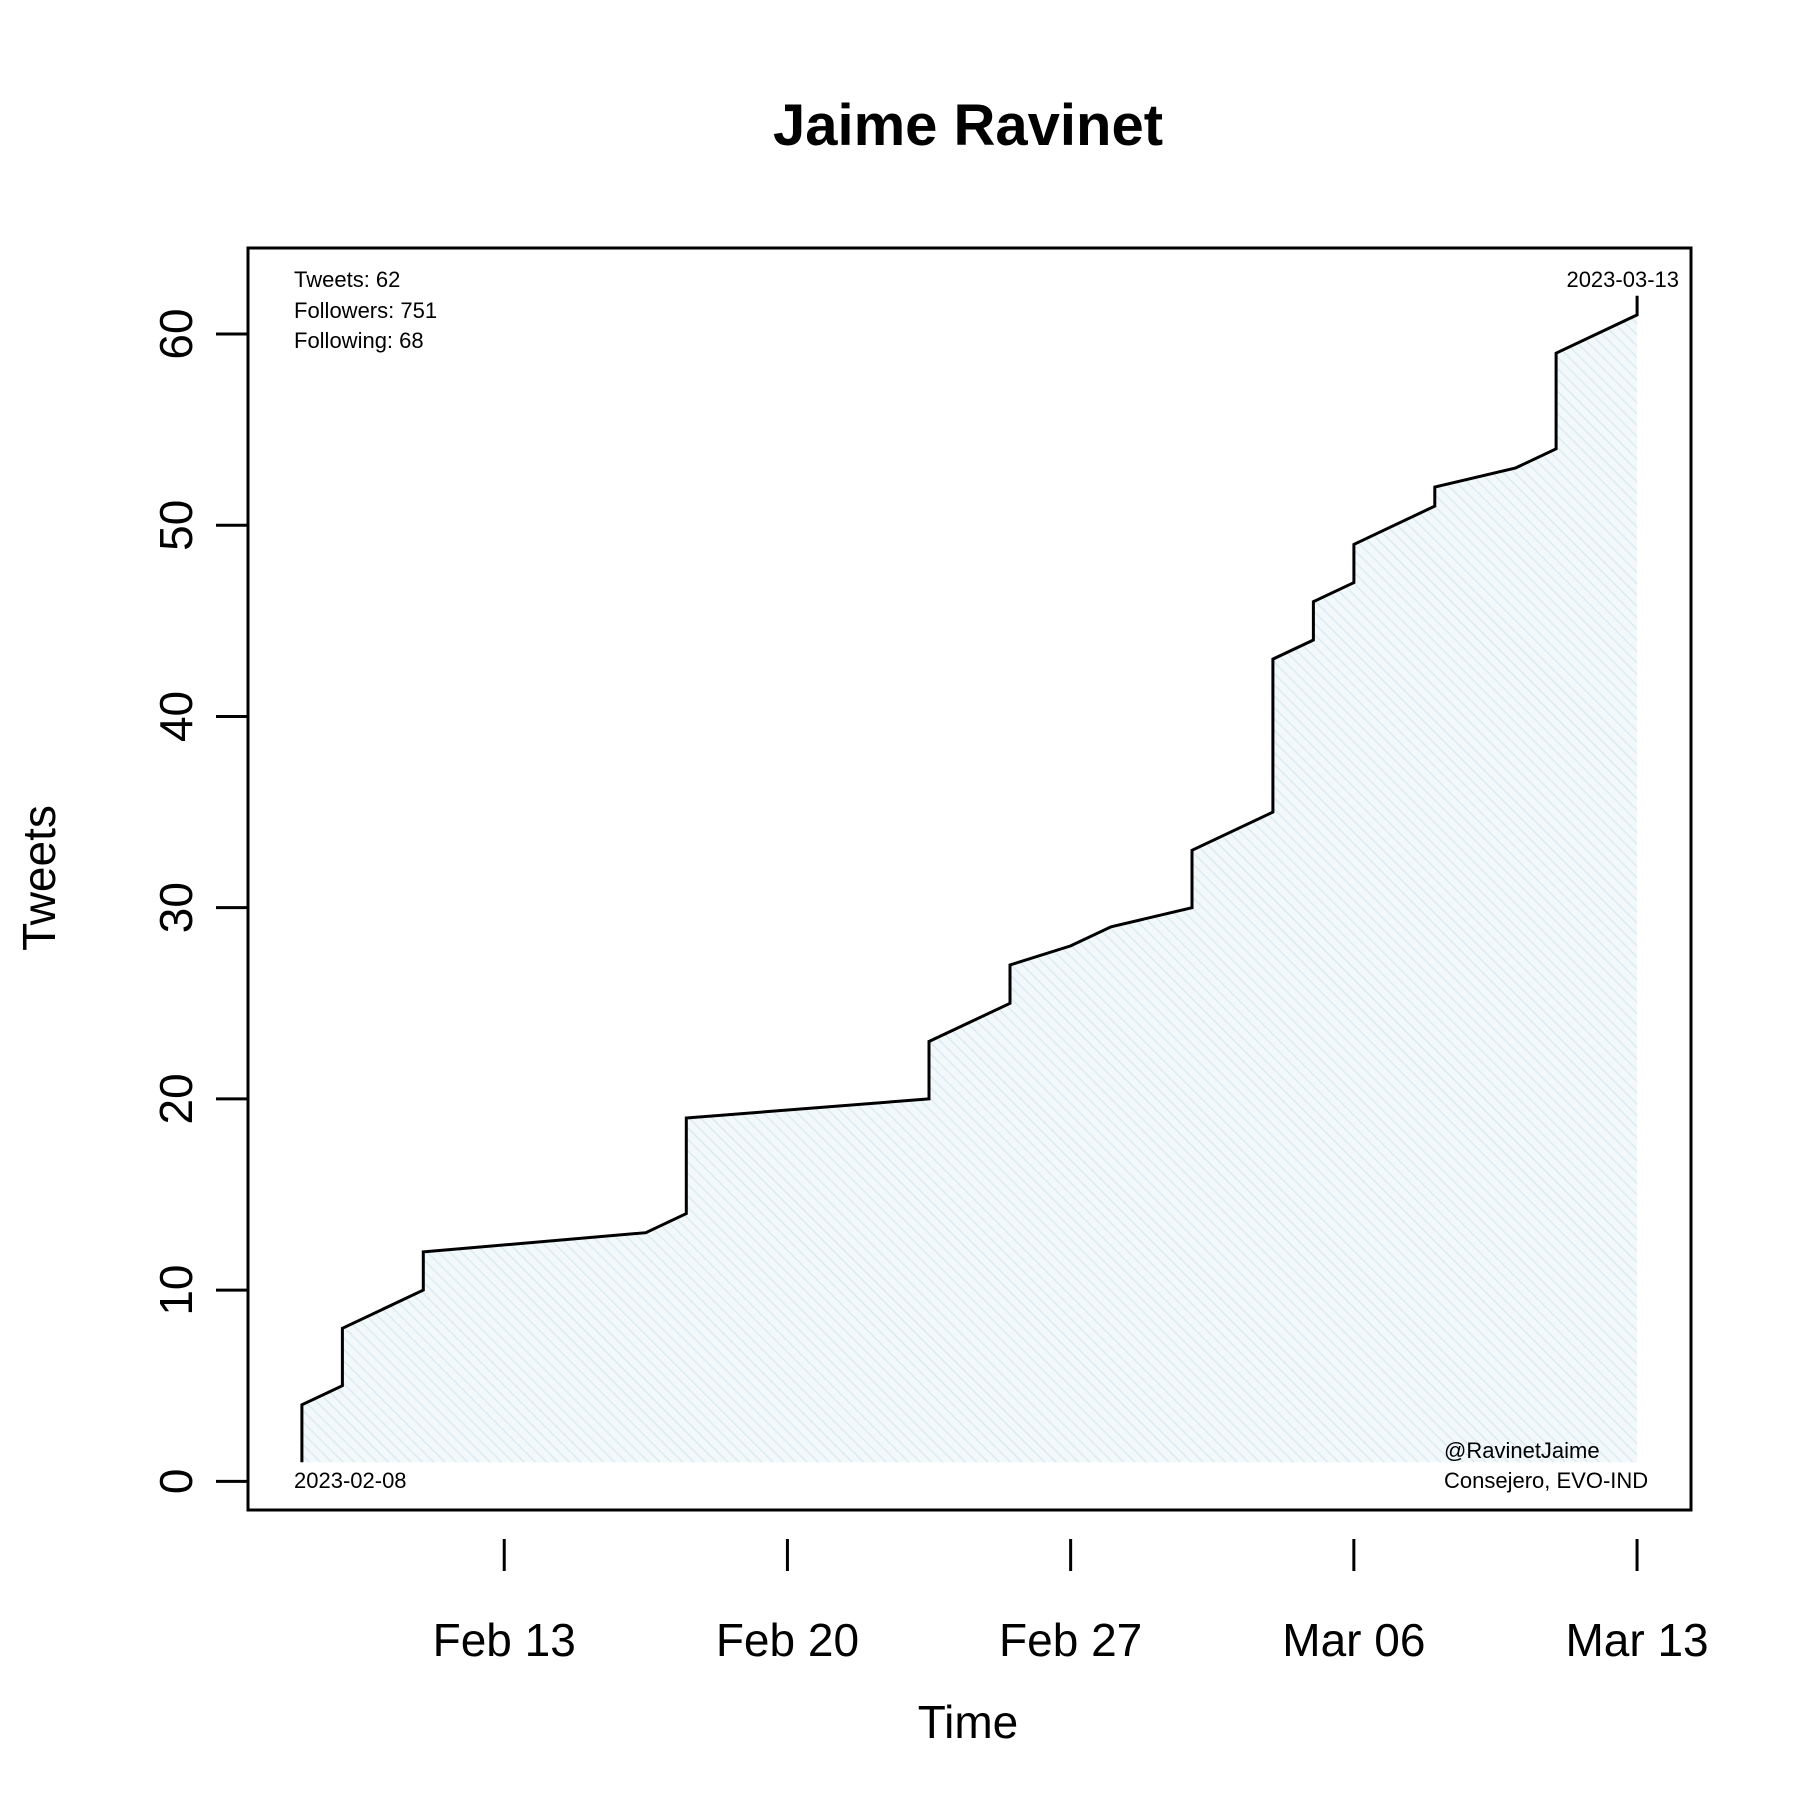 The height and width of the screenshot is (1800, 1800). Describe the element at coordinates (176, 1482) in the screenshot. I see `y-tick-label-0: 0` at that location.